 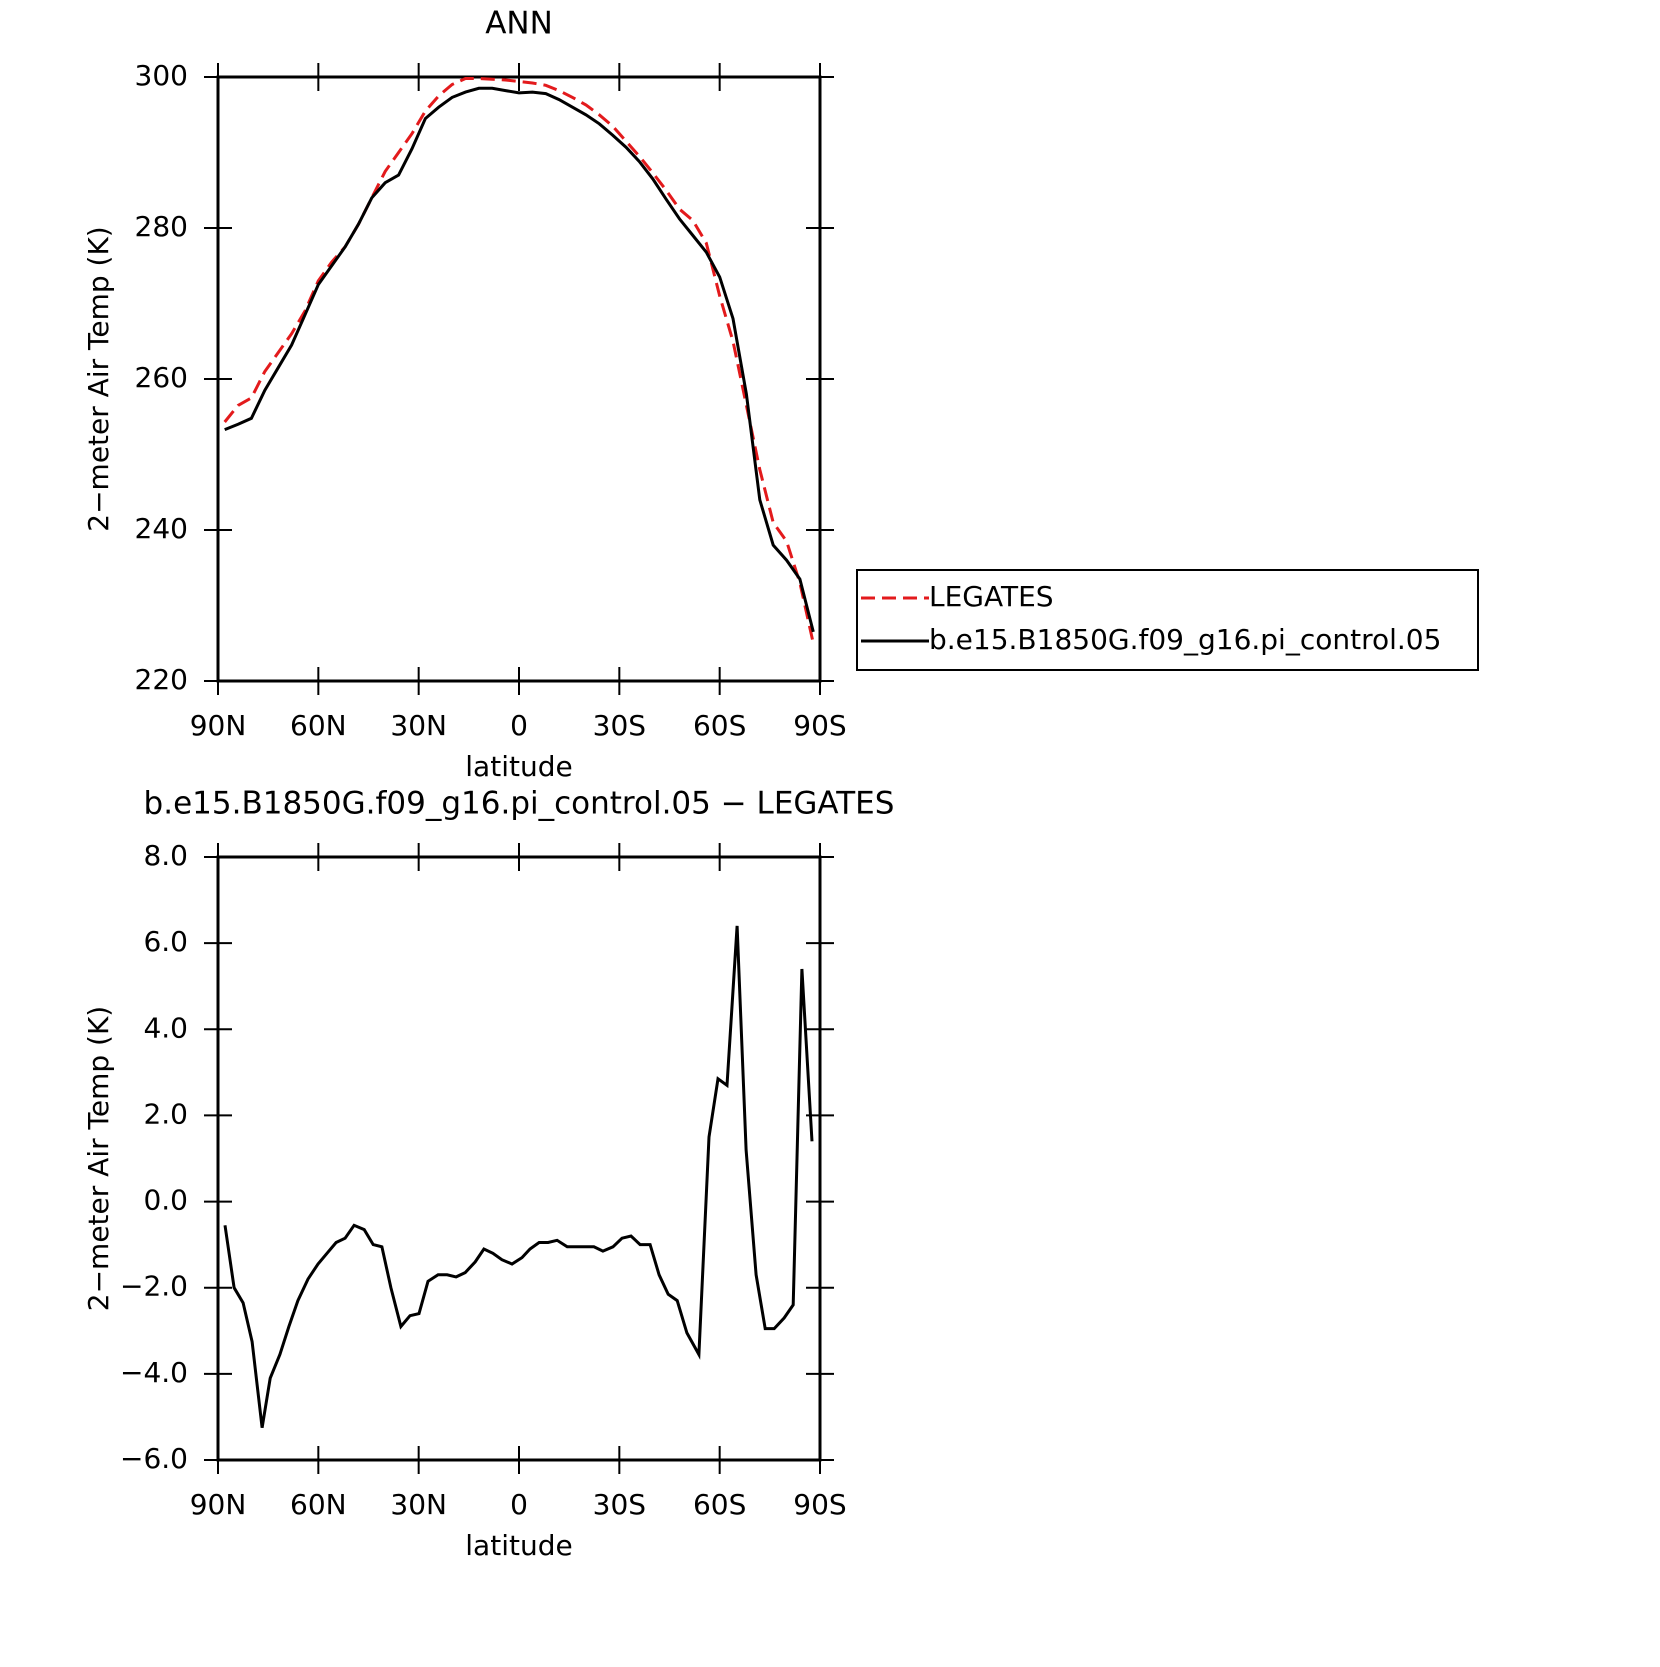 I want to click on chart-title: ANN, so click(x=519, y=24).